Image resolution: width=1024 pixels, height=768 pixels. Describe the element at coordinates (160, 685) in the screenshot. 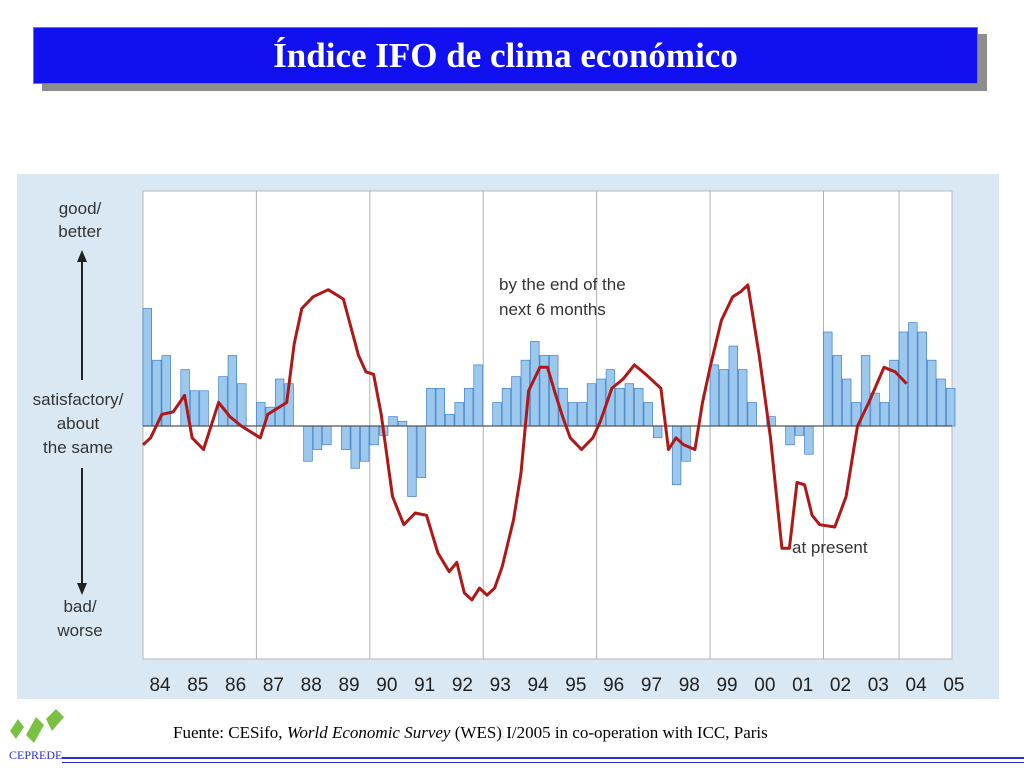

I see `x-tick-84: 84` at that location.